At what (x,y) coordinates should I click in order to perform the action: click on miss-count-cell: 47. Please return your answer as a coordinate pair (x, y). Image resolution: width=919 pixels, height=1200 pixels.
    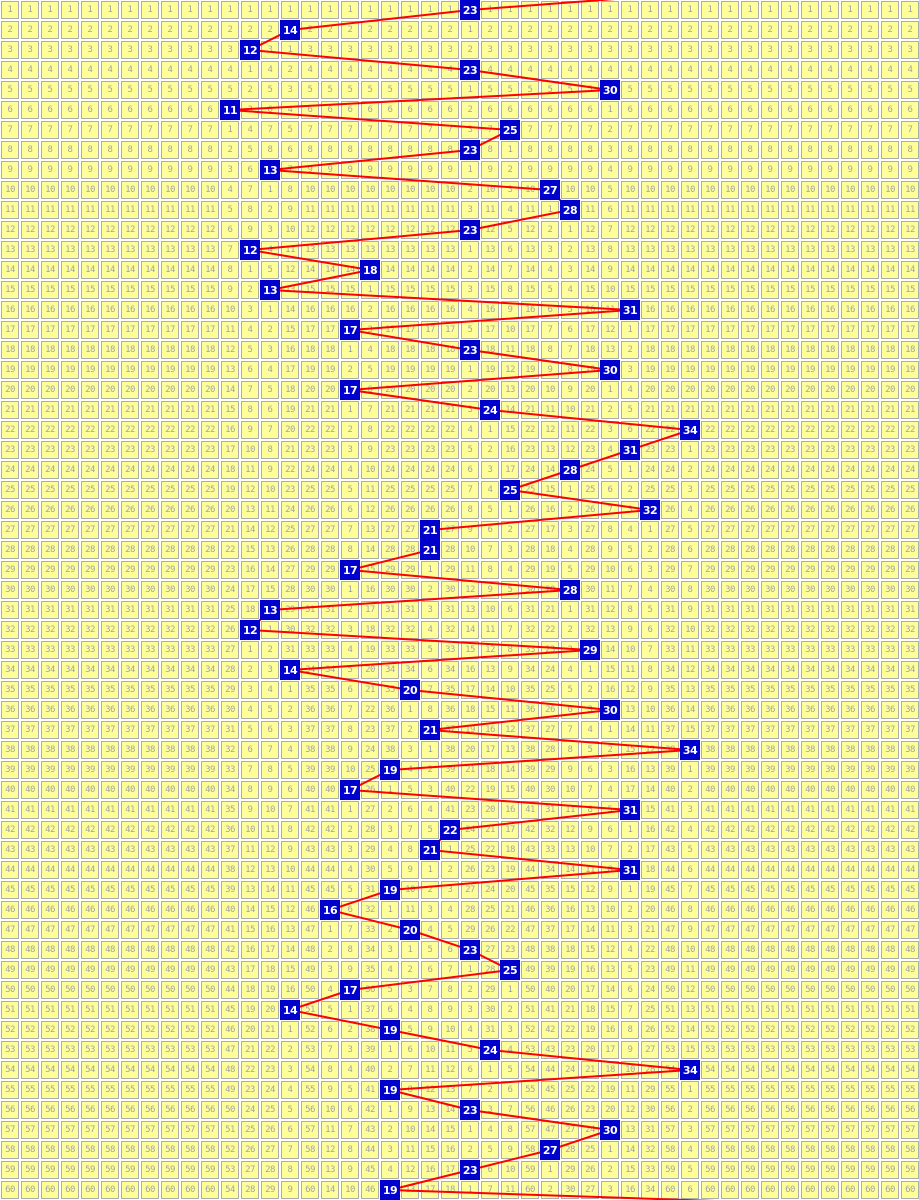
    Looking at the image, I should click on (90, 930).